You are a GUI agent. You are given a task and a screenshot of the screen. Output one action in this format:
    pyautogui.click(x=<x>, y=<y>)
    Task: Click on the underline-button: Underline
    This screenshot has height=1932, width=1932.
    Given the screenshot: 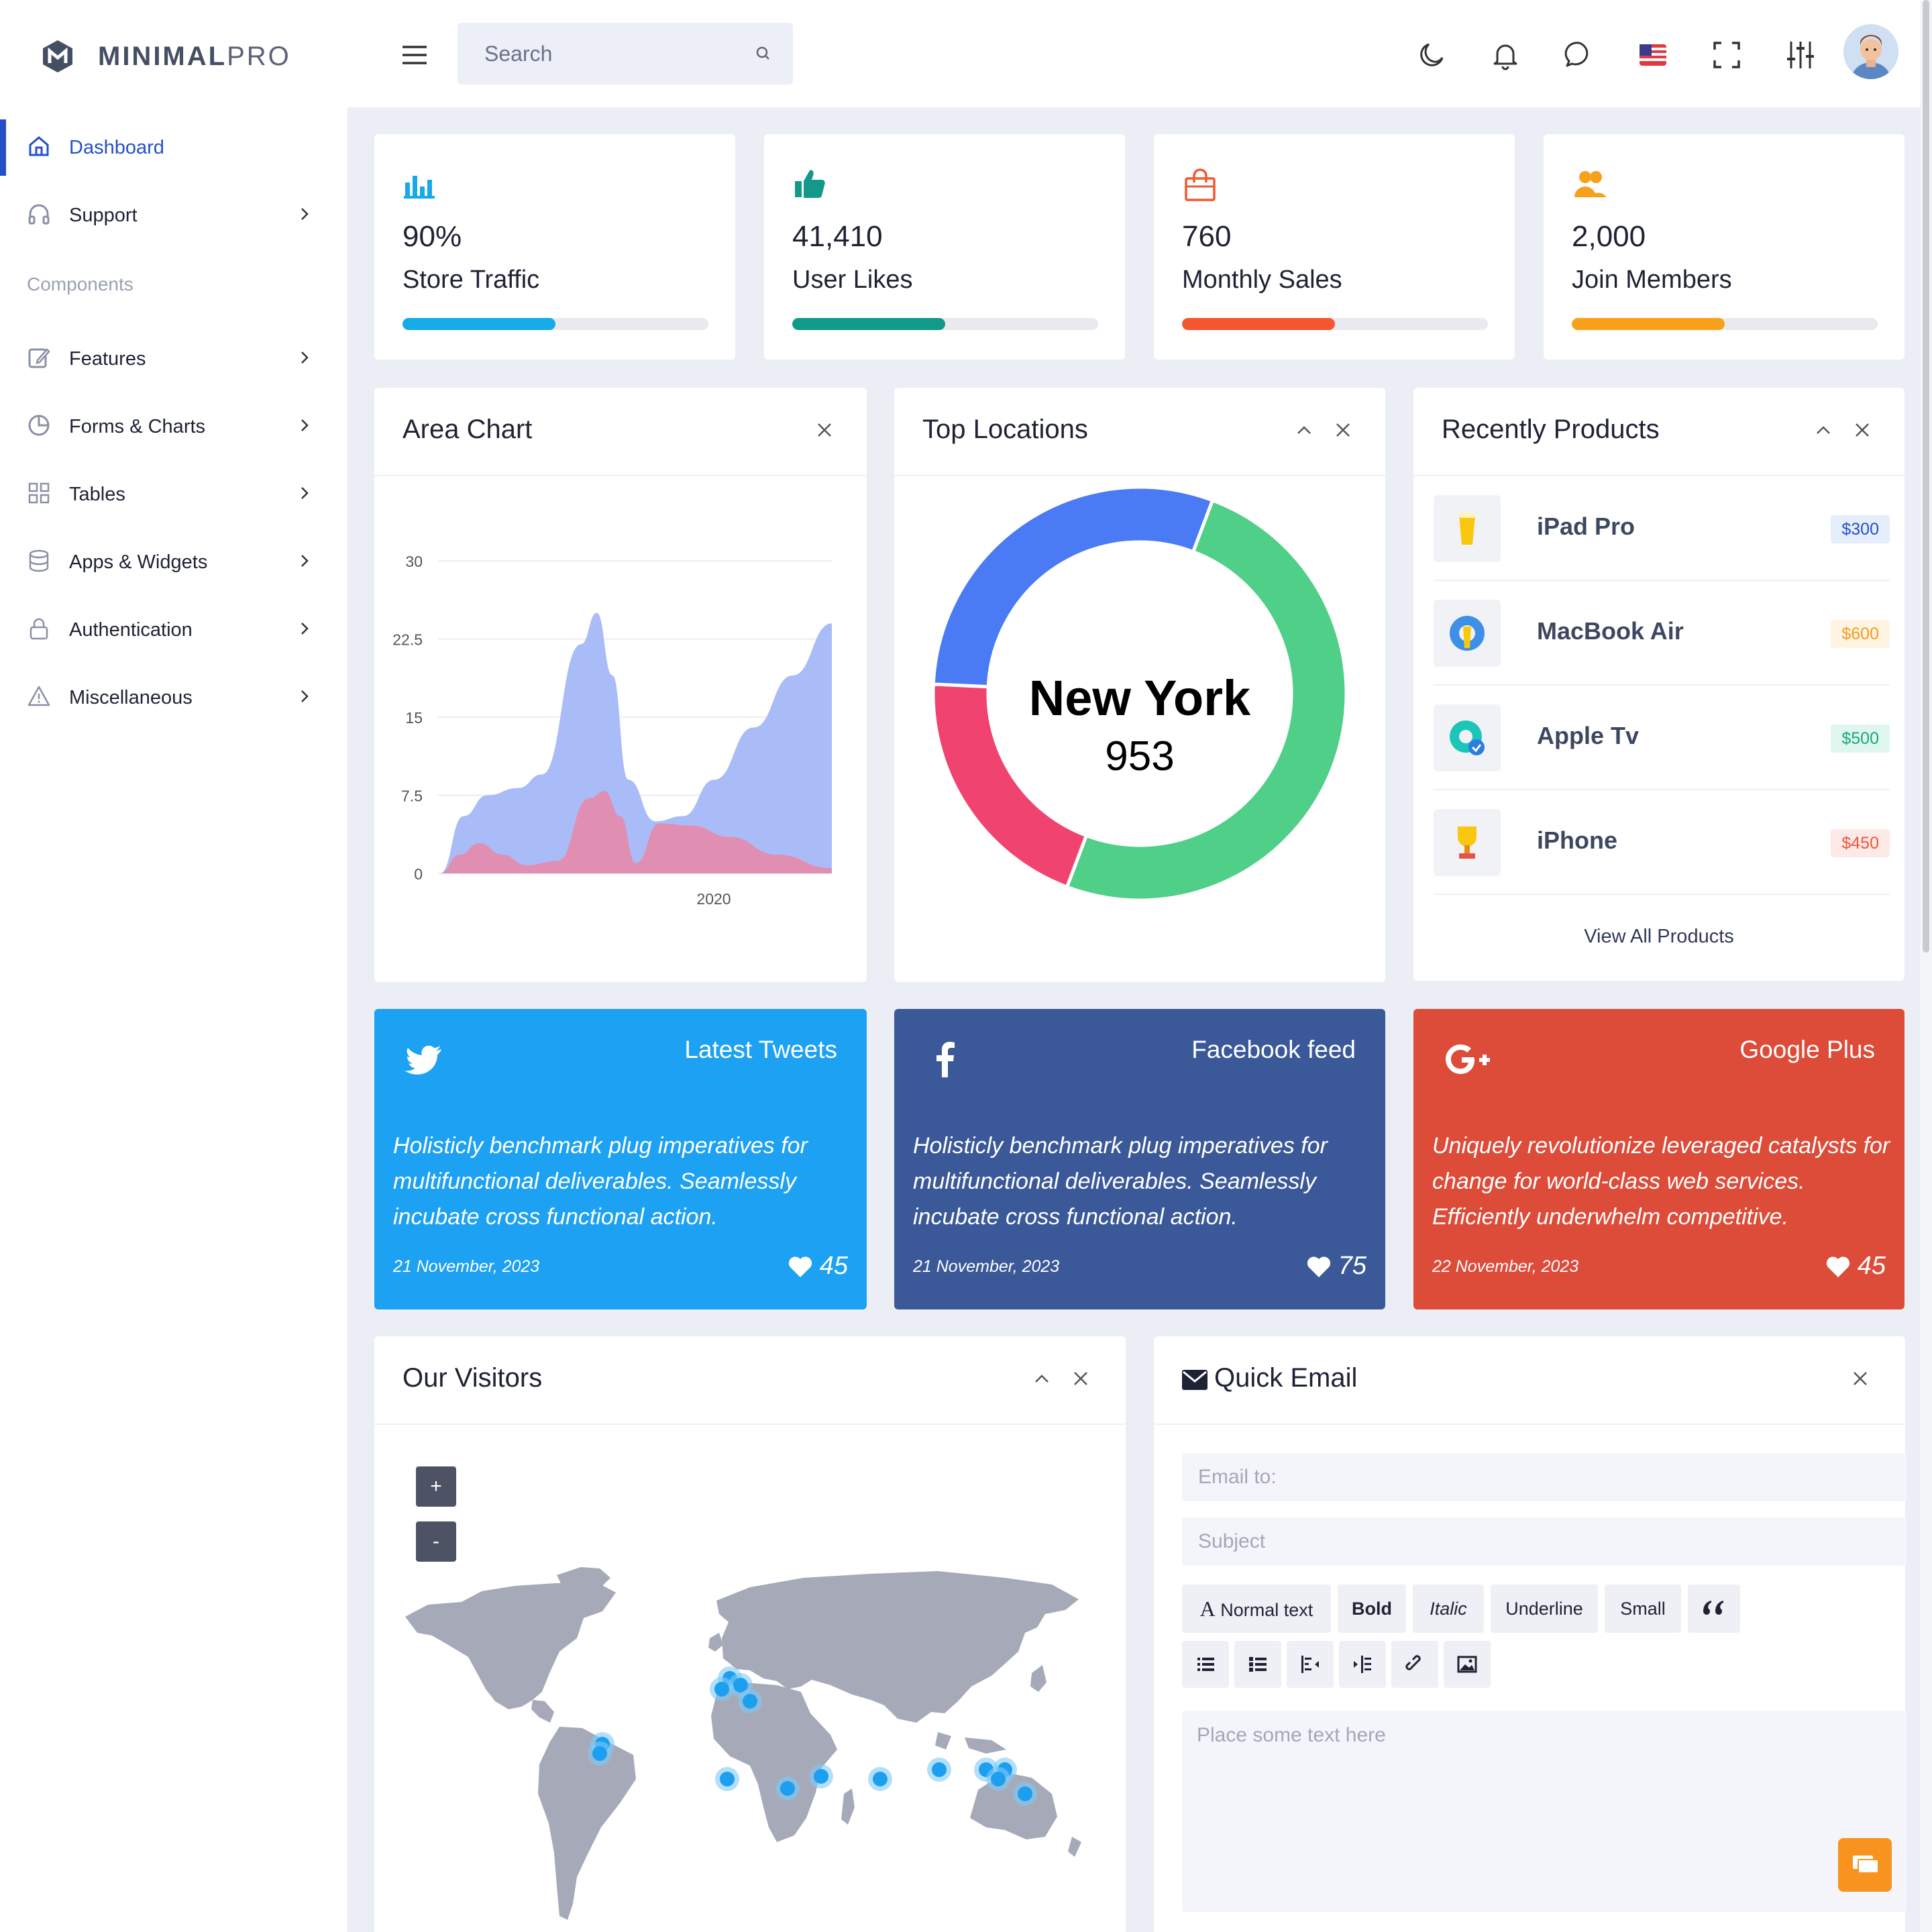 What is the action you would take?
    pyautogui.click(x=1544, y=1609)
    